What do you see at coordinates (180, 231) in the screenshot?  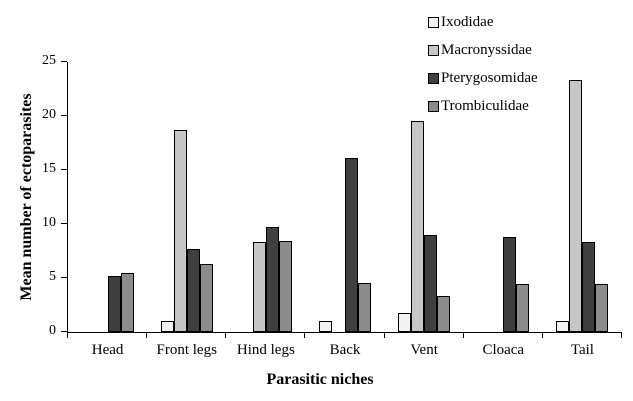 I see `bar-macronyssidae-front-legs` at bounding box center [180, 231].